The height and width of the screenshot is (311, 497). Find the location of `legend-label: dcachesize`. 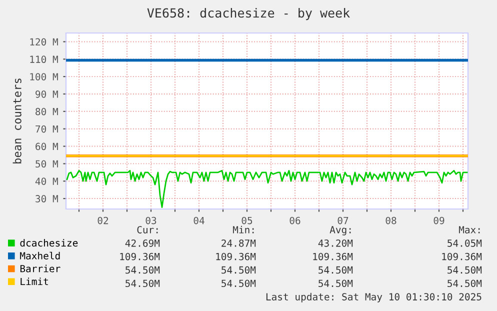

legend-label: dcachesize is located at coordinates (49, 243).